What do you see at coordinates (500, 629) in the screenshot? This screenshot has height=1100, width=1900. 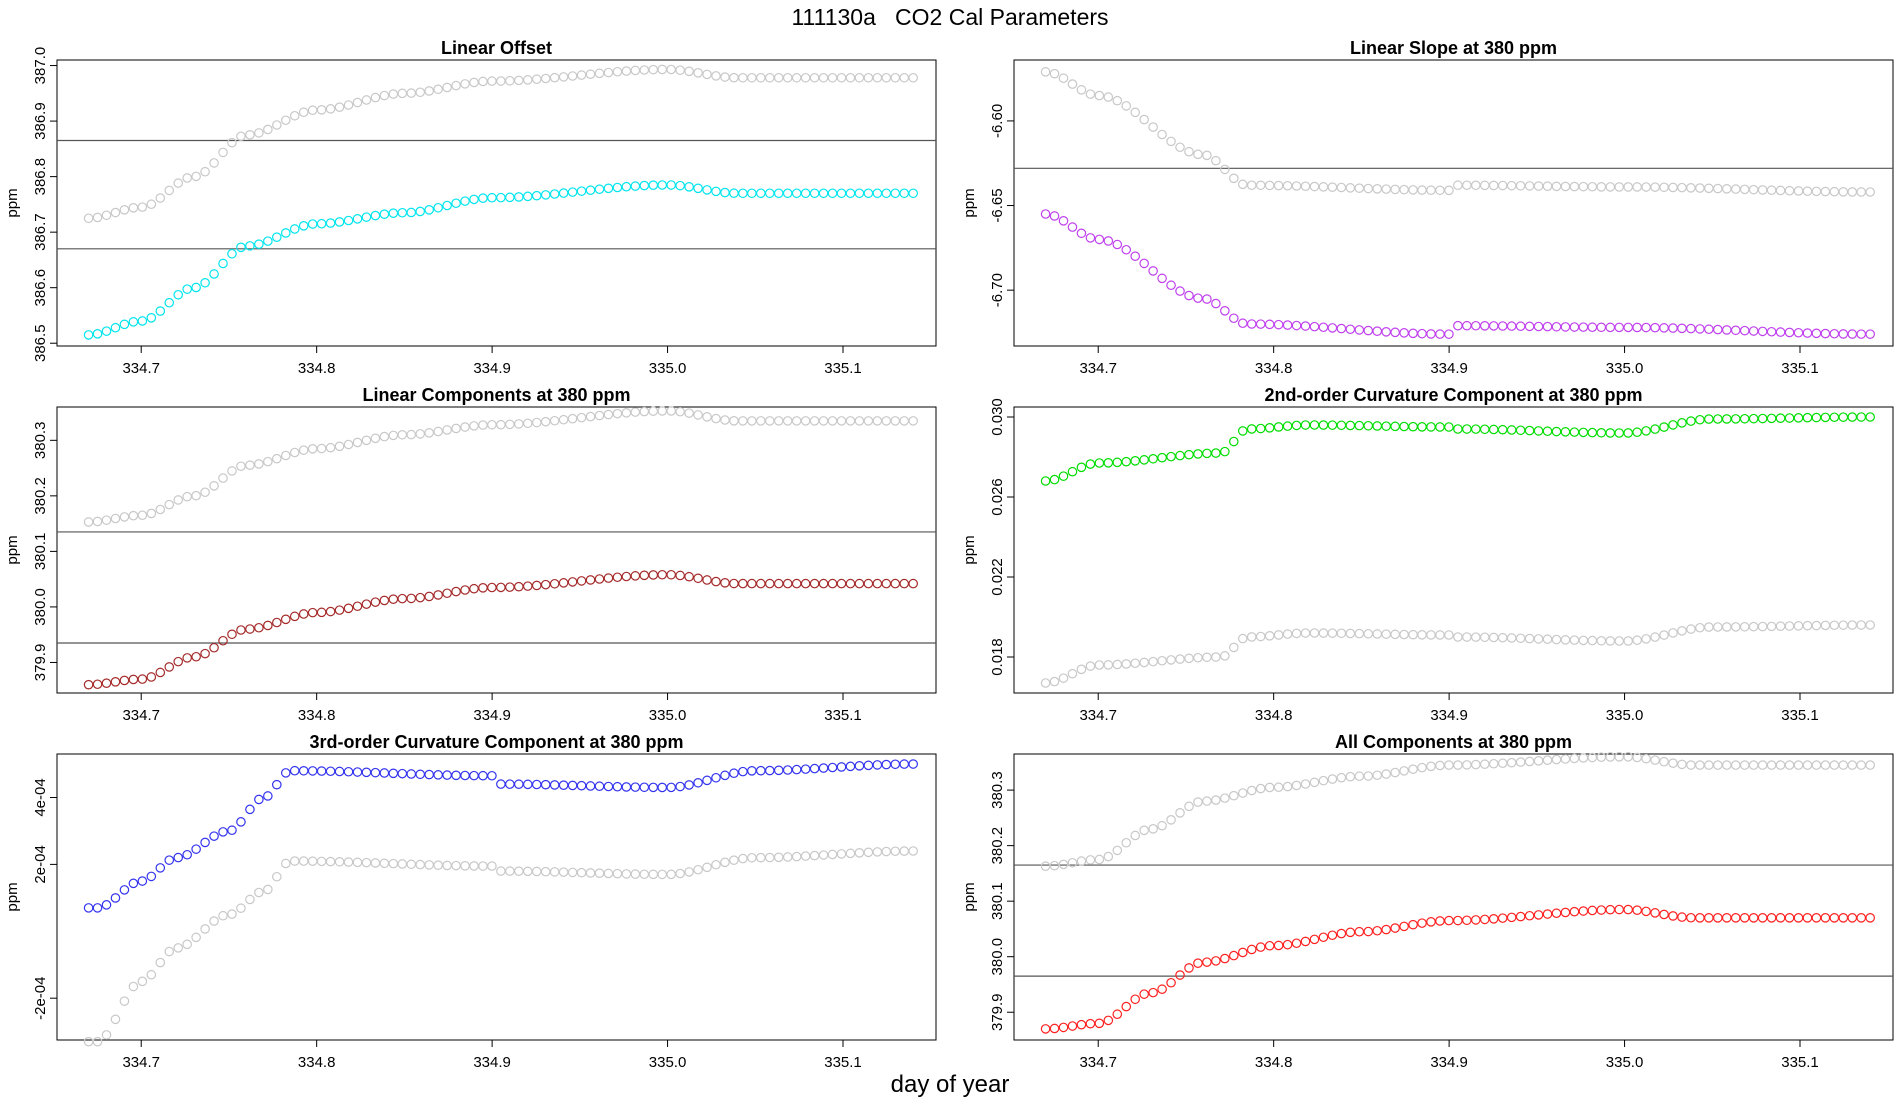 I see `series-main` at bounding box center [500, 629].